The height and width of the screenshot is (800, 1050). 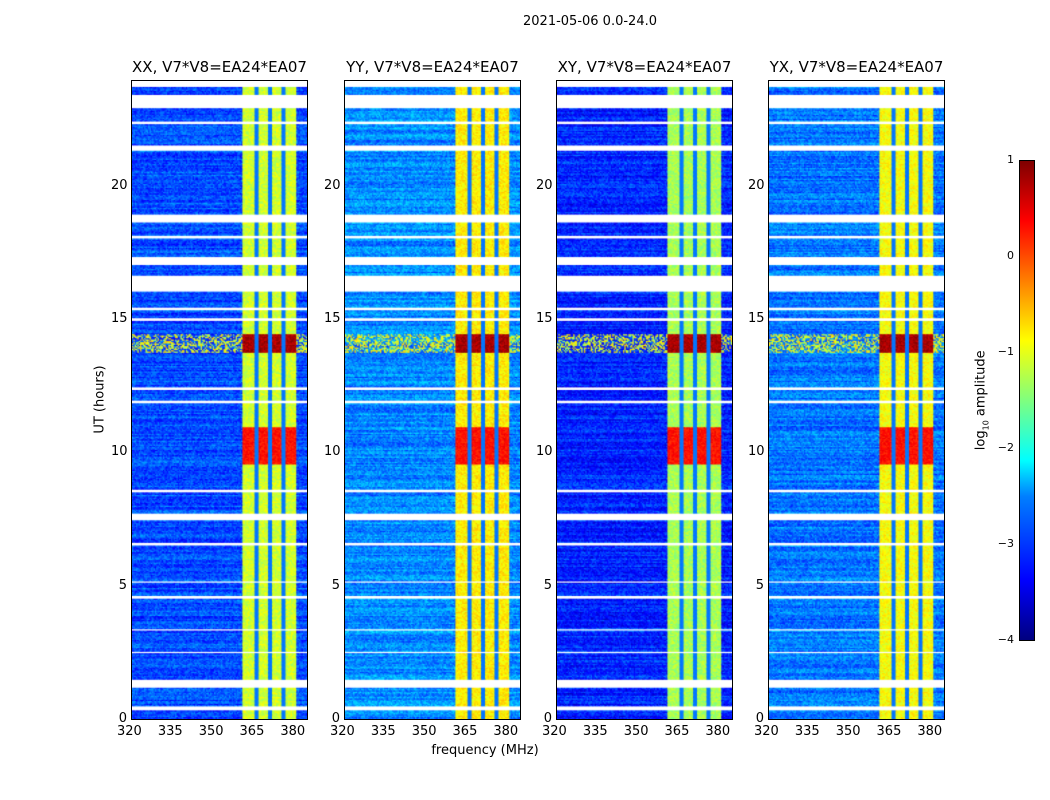 What do you see at coordinates (100, 399) in the screenshot?
I see `y-axis-label: UT (hours)` at bounding box center [100, 399].